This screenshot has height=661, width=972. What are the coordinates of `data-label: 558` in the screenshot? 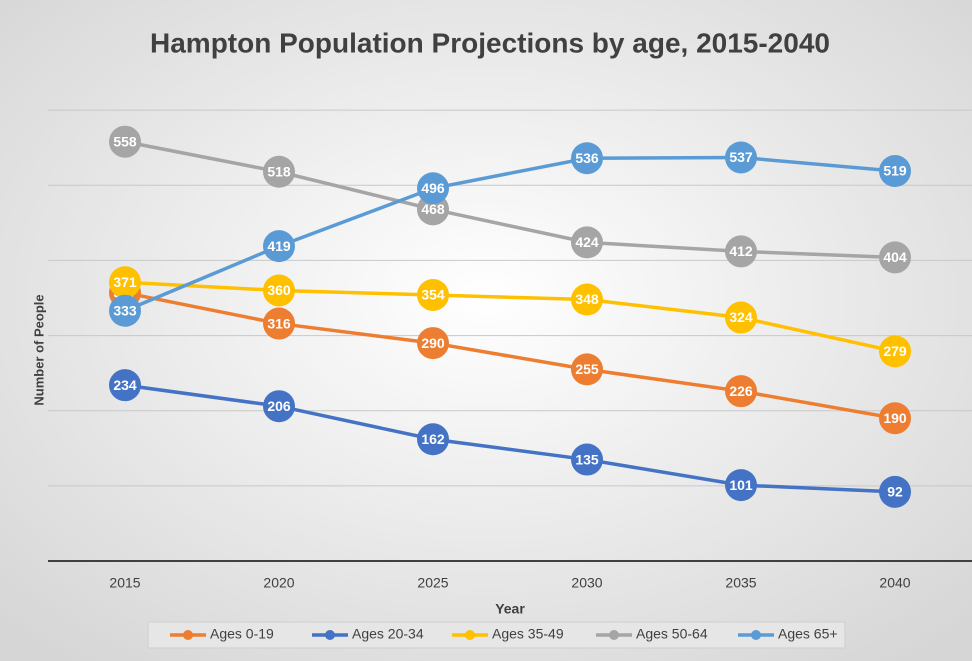 It's located at (125, 141).